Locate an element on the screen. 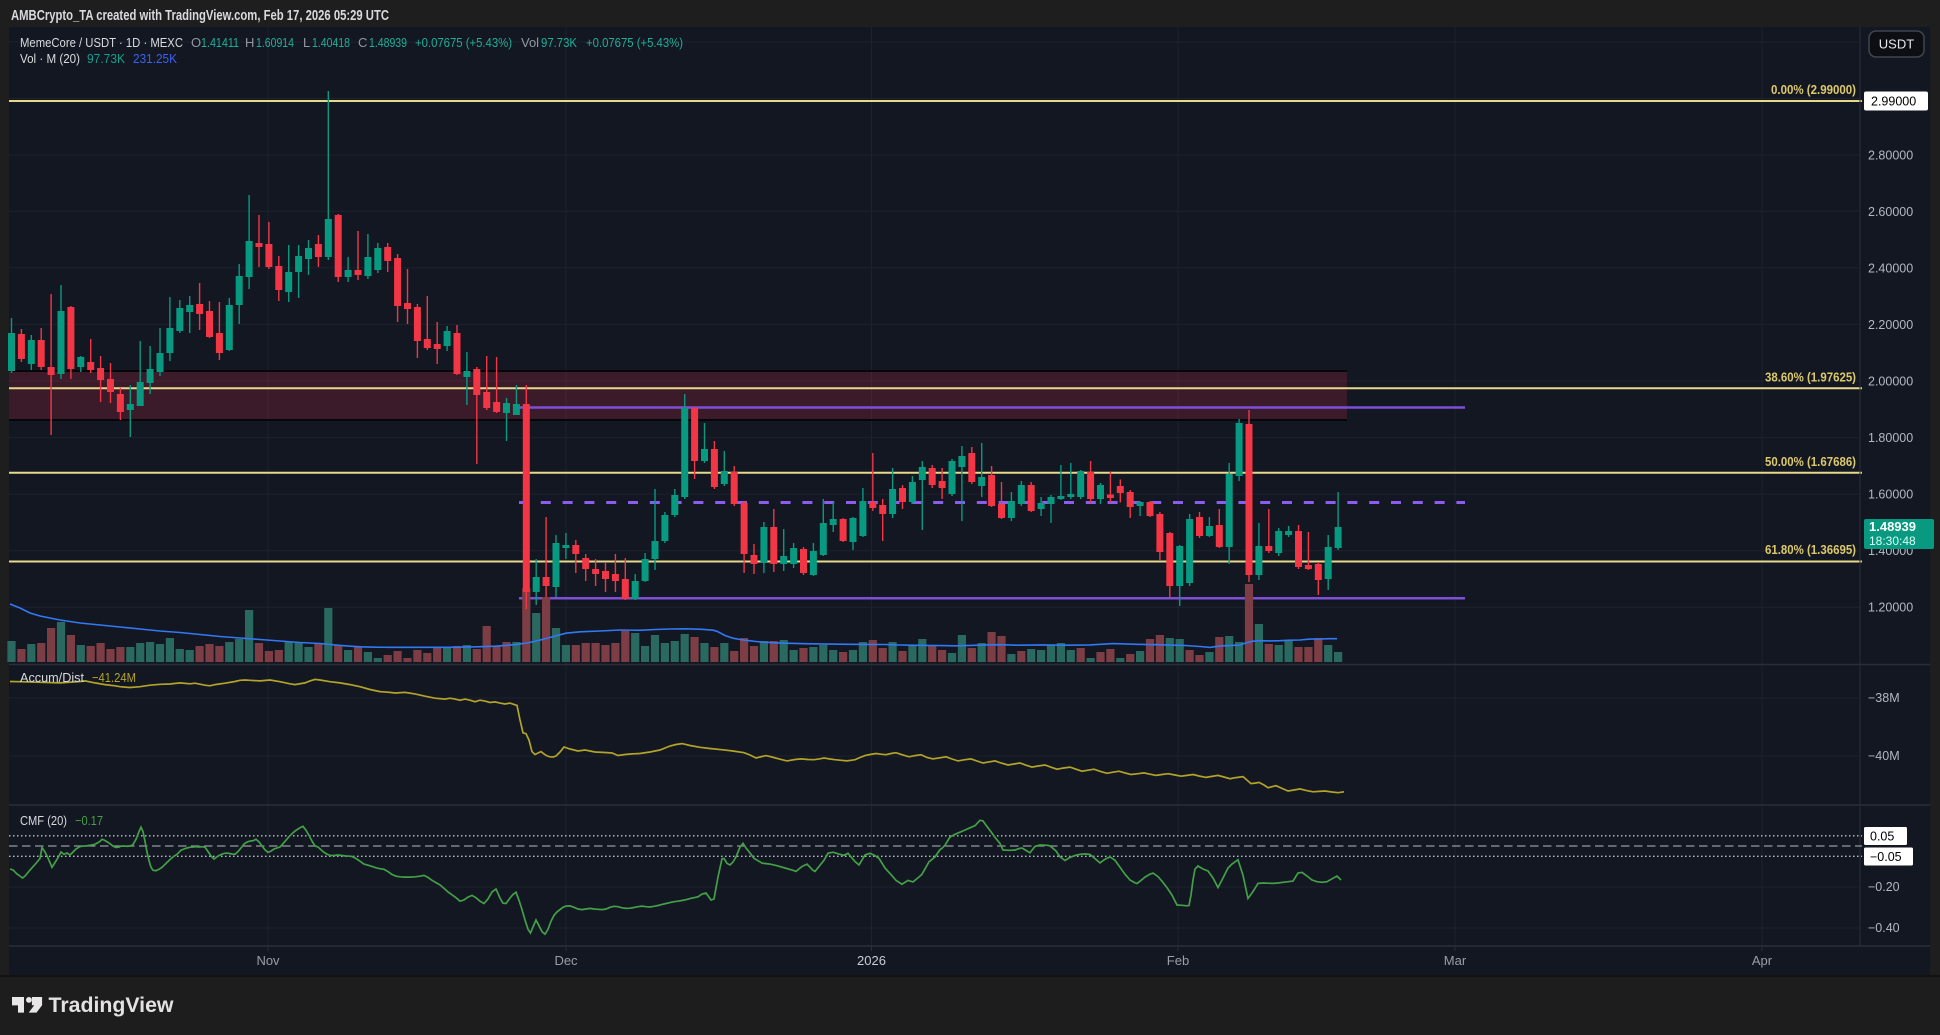 The image size is (1940, 1035). svg-text: 2.20000 is located at coordinates (1890, 325).